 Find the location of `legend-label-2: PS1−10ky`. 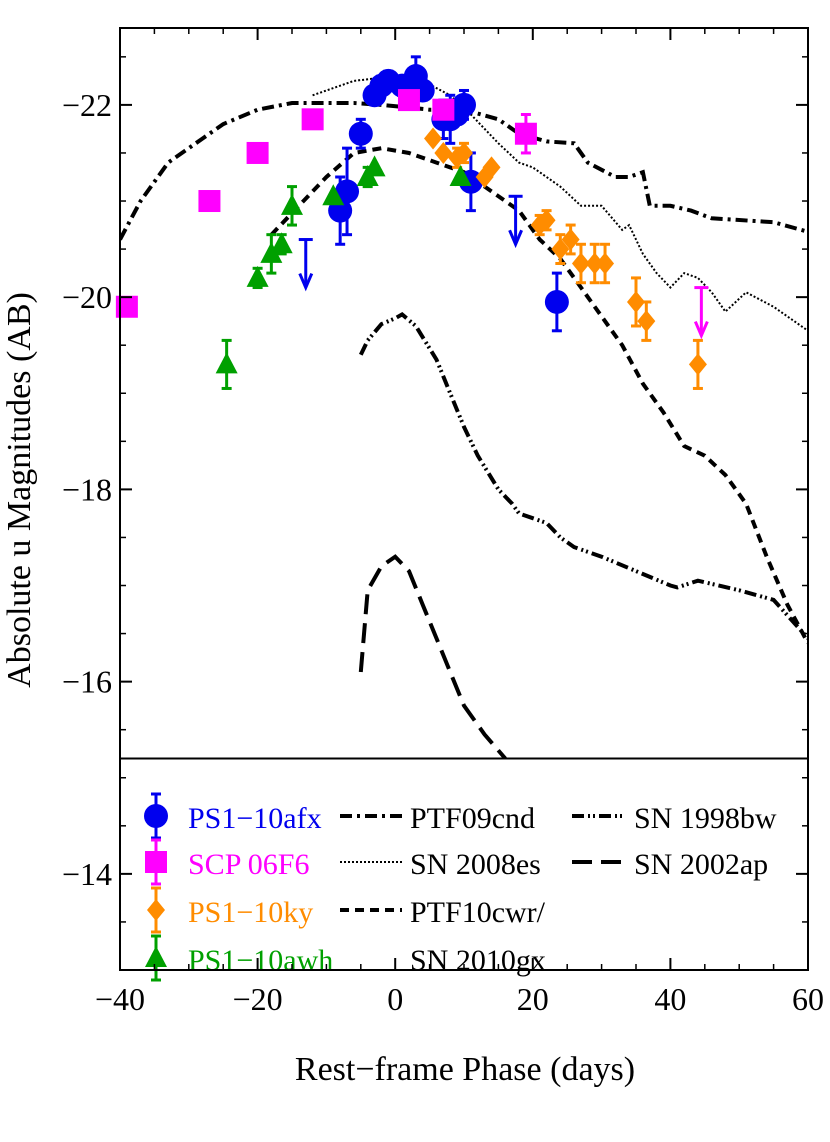

legend-label-2: PS1−10ky is located at coordinates (250, 912).